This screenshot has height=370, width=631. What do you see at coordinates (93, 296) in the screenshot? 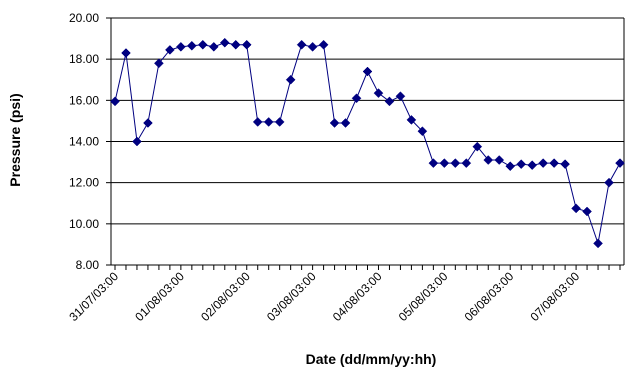
I see `x-tick-label: 31/07/03:00` at bounding box center [93, 296].